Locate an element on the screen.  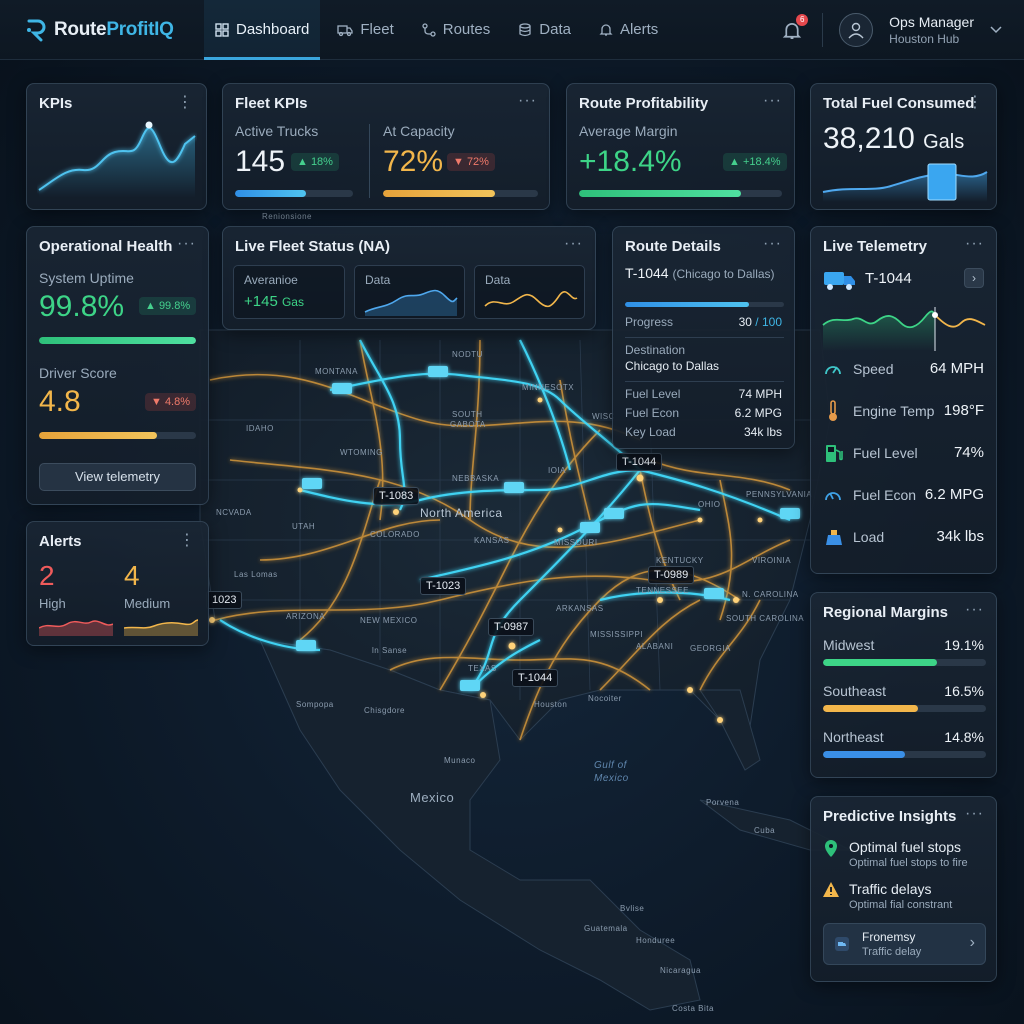
map-label-virginia: VIROINIA is located at coordinates (772, 560).